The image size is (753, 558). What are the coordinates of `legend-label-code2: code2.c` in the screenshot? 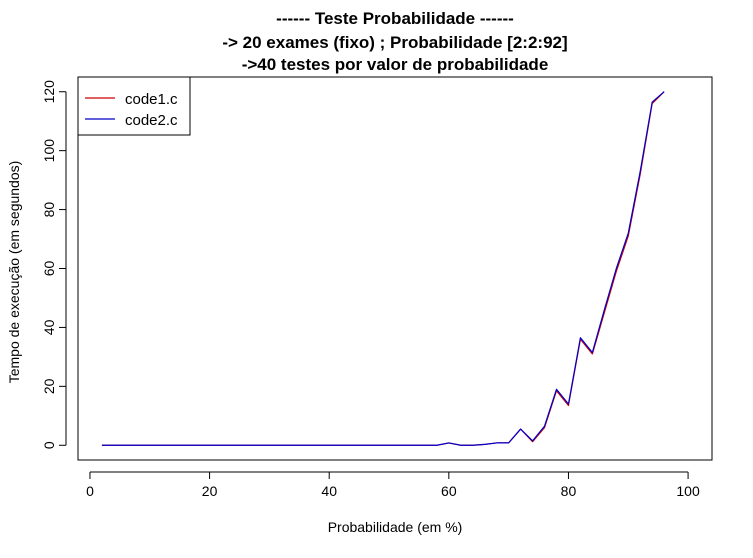 It's located at (151, 120).